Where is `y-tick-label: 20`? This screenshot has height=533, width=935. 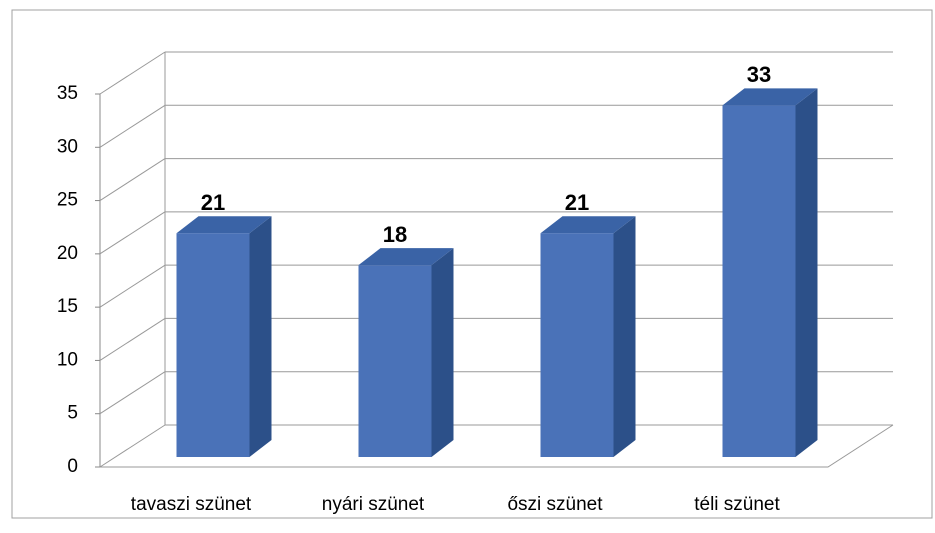 y-tick-label: 20 is located at coordinates (67, 253).